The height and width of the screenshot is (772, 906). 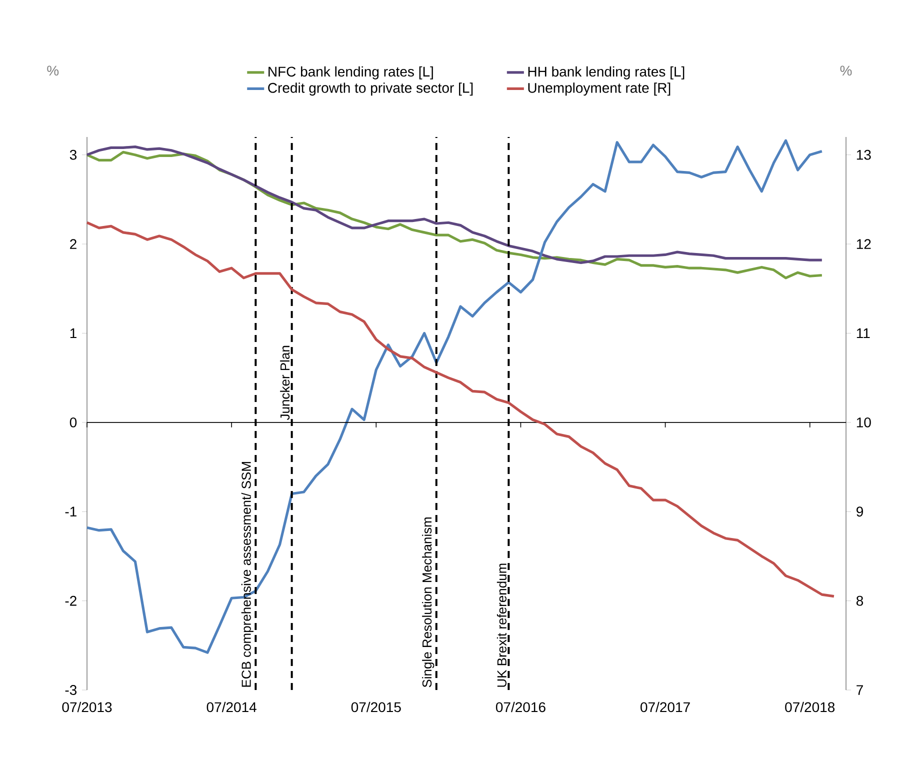 I want to click on x-tick-label: 07/2015, so click(x=376, y=707).